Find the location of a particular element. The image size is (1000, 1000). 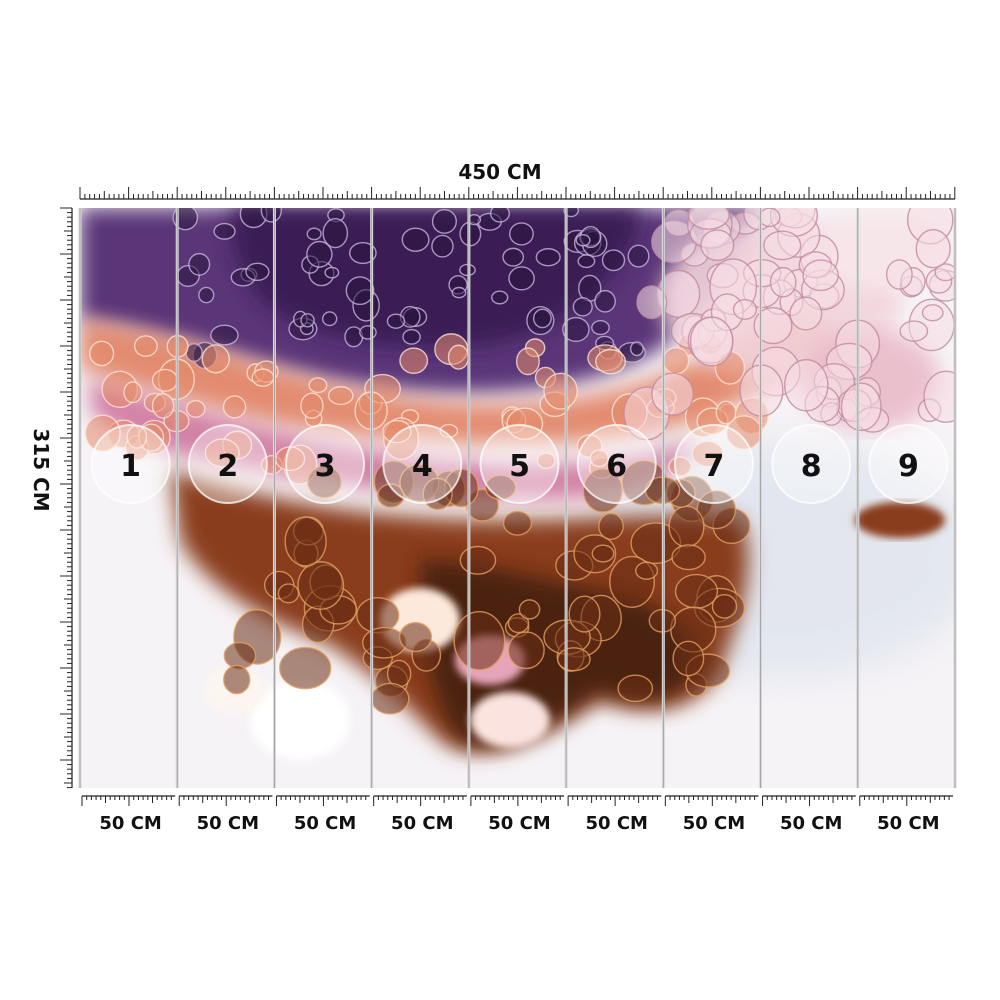

panel-number: 2 is located at coordinates (227, 466).